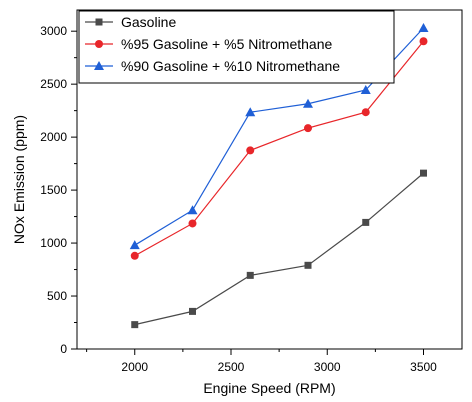 This screenshot has height=402, width=472. I want to click on y-tick-label: 2500, so click(53, 84).